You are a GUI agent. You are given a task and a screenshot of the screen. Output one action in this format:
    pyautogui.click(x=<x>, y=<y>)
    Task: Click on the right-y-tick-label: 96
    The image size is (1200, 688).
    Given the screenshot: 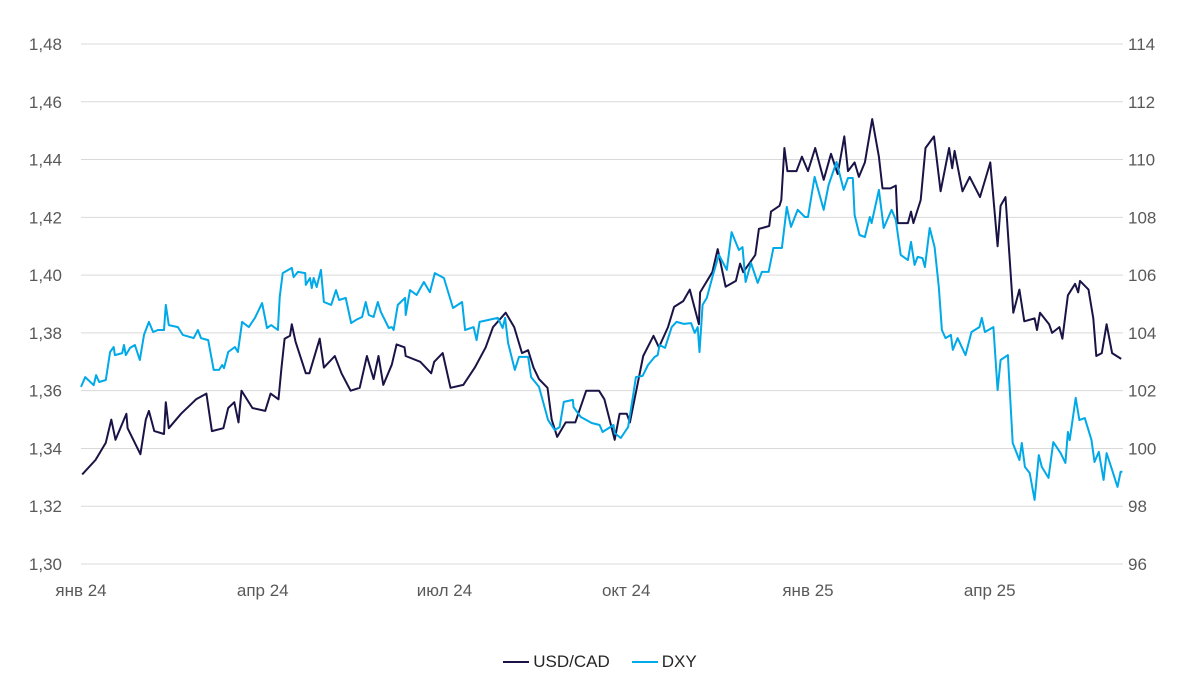 What is the action you would take?
    pyautogui.click(x=1137, y=564)
    